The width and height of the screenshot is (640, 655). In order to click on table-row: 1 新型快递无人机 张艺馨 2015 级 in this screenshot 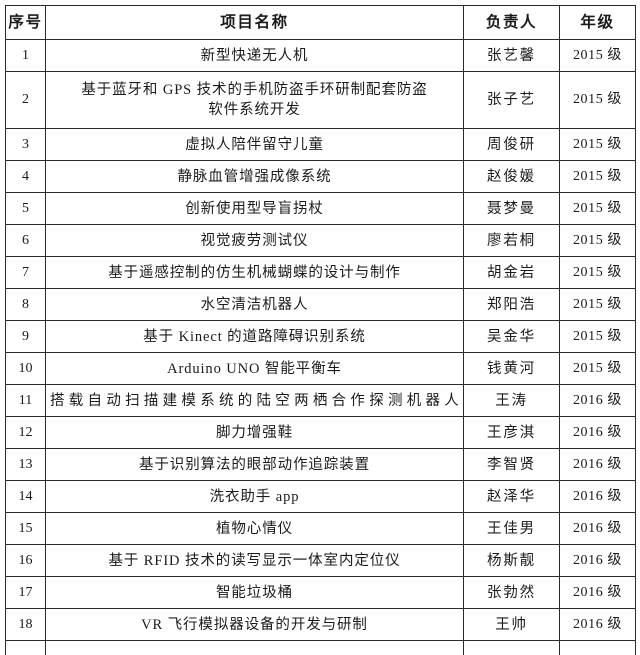, I will do `click(321, 56)`.